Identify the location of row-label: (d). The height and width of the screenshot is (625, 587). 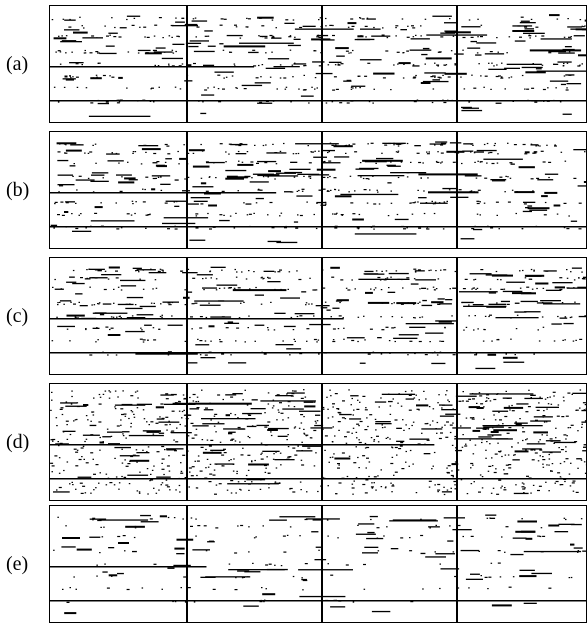
(18, 442).